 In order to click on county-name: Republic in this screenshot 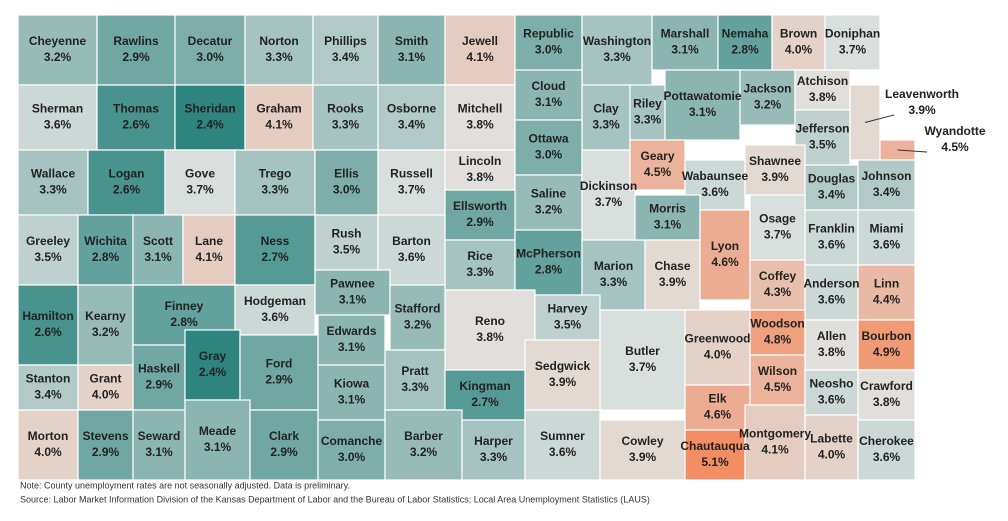, I will do `click(548, 34)`.